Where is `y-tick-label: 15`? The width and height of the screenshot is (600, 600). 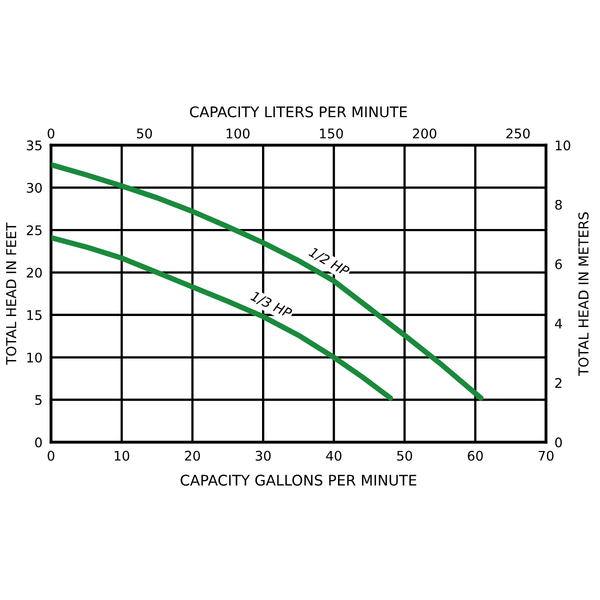 y-tick-label: 15 is located at coordinates (34, 315).